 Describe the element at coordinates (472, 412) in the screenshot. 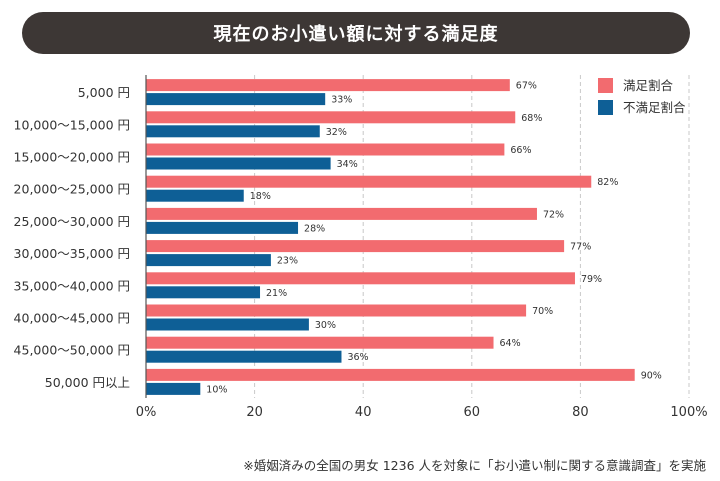

I see `tick-label: 60` at that location.